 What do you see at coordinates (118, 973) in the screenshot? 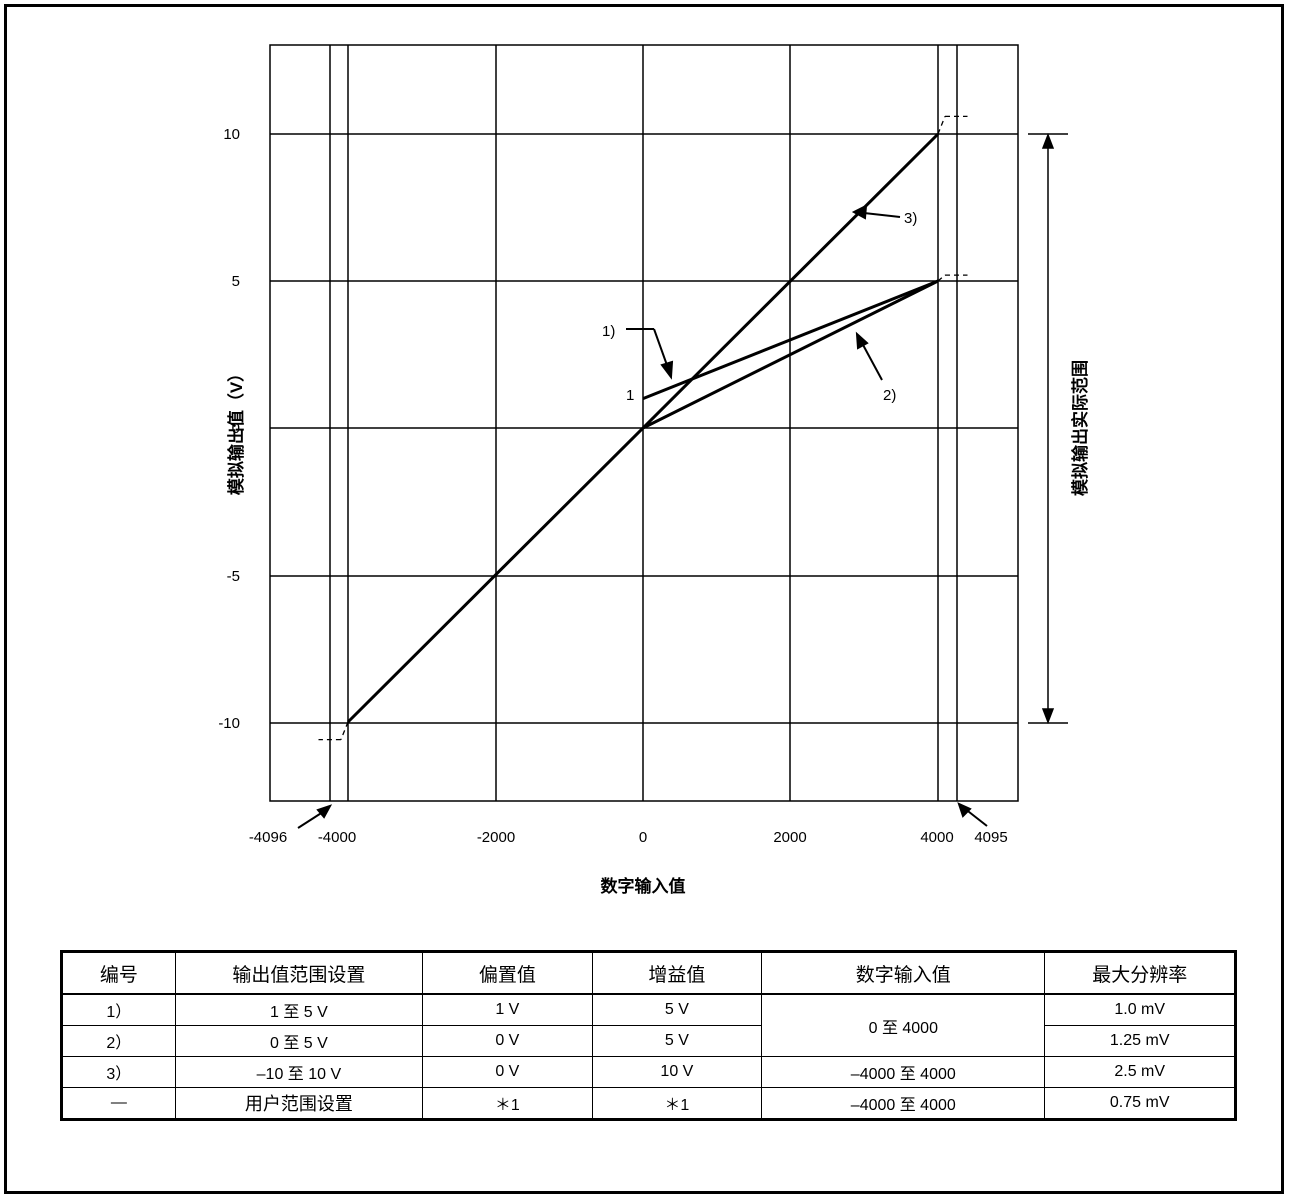
I see `th-no: 编号` at bounding box center [118, 973].